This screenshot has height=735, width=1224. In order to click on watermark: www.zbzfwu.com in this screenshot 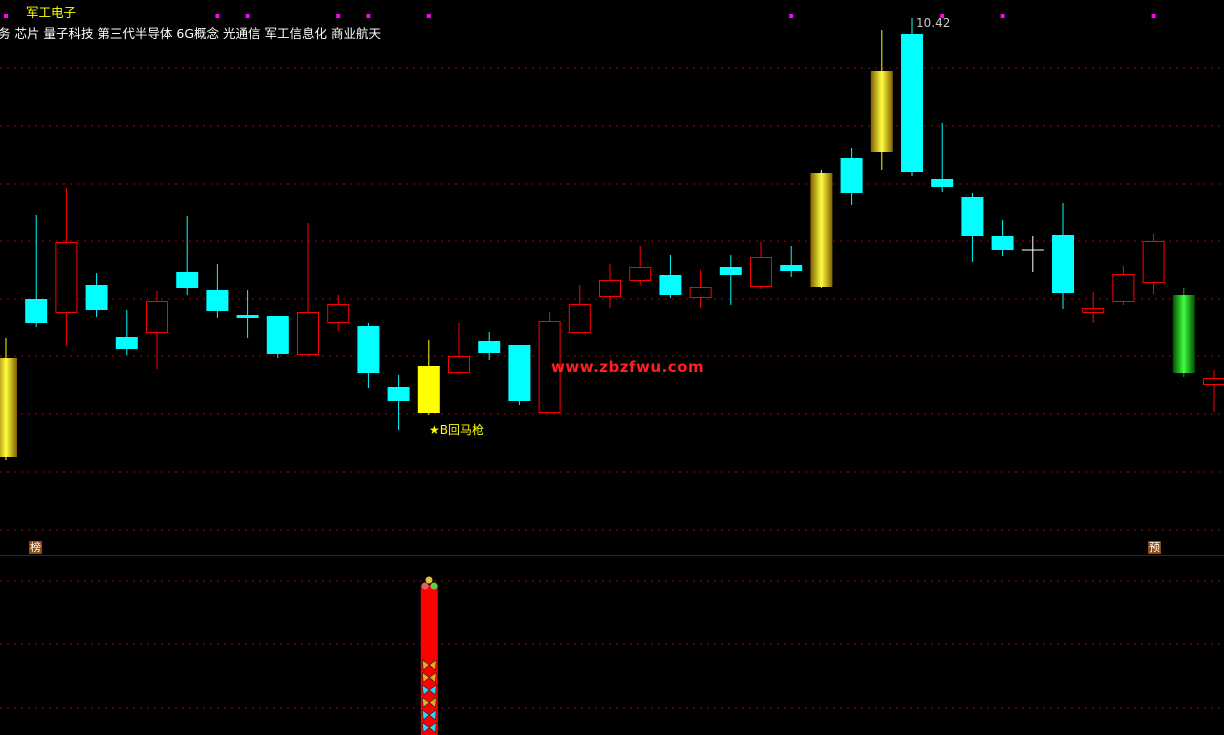, I will do `click(628, 367)`.